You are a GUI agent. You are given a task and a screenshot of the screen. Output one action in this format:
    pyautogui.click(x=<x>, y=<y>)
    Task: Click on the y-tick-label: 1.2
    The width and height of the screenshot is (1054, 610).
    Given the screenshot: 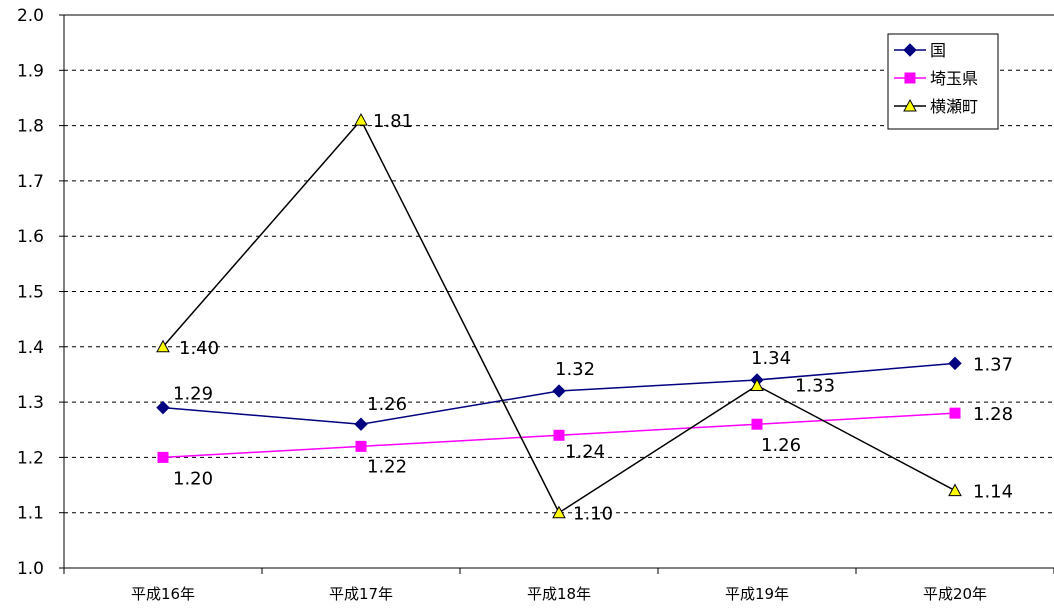 What is the action you would take?
    pyautogui.click(x=30, y=458)
    